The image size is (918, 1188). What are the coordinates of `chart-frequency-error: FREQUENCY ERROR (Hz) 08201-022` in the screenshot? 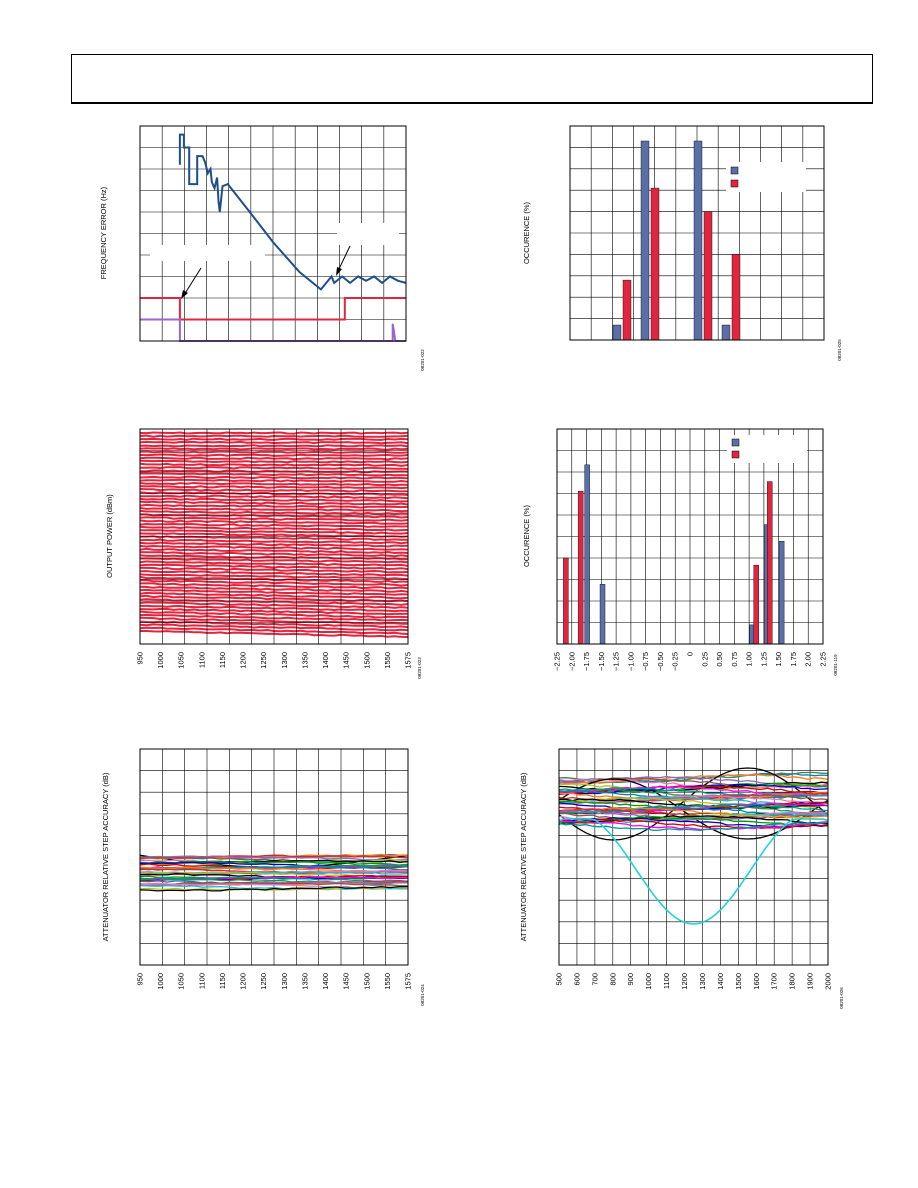 It's located at (262, 248).